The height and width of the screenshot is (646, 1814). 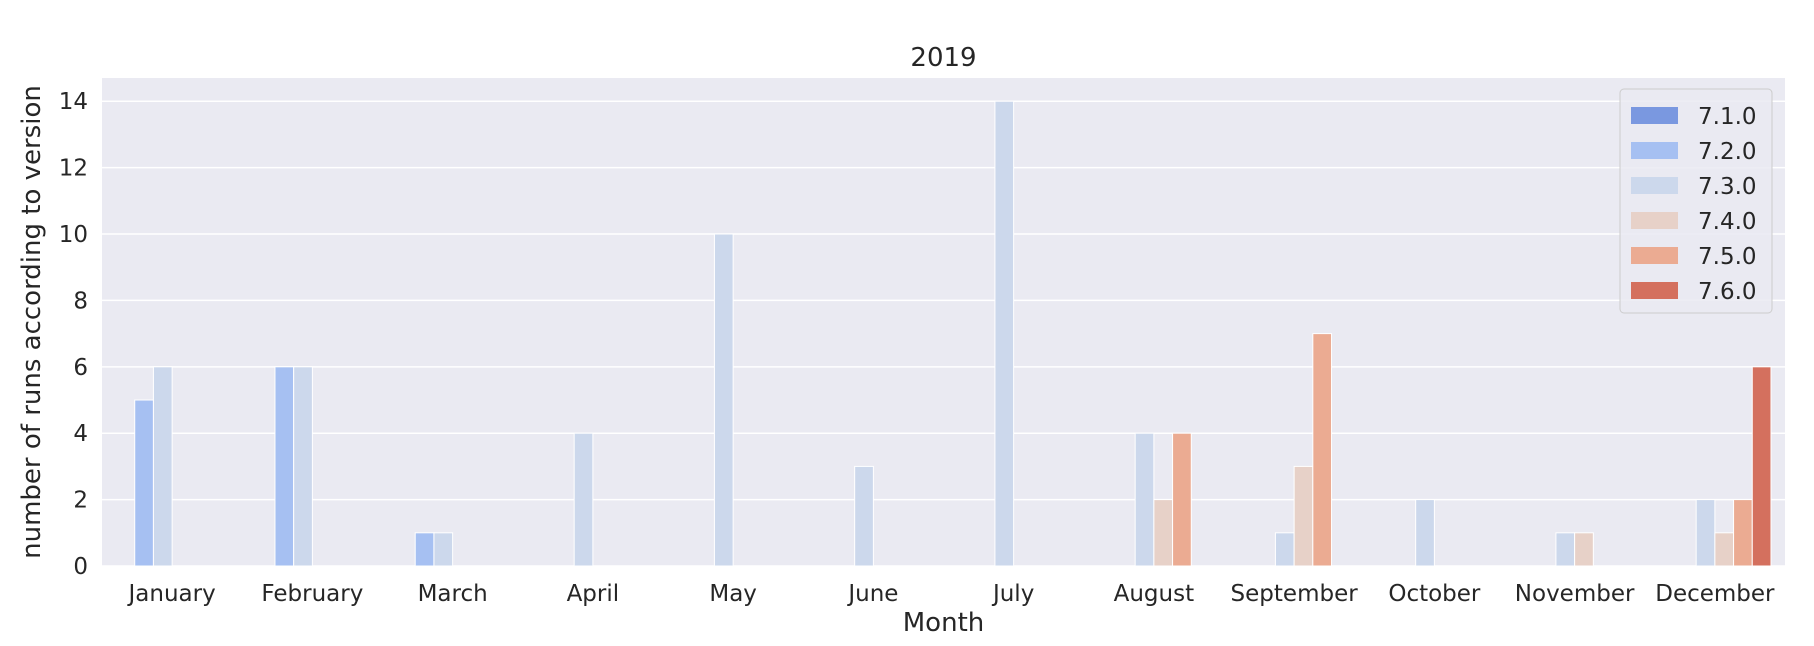 What do you see at coordinates (1284, 549) in the screenshot?
I see `bar-7-3-0-september` at bounding box center [1284, 549].